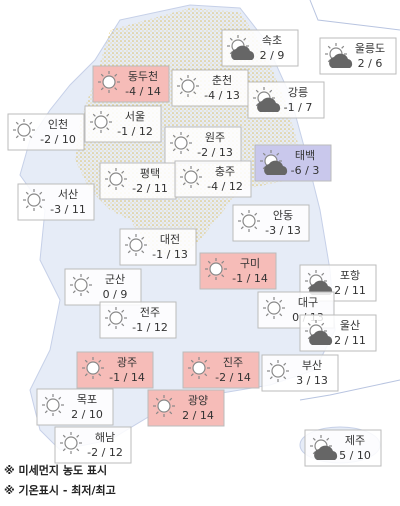  Describe the element at coordinates (305, 155) in the screenshot. I see `city-name: 태백` at that location.